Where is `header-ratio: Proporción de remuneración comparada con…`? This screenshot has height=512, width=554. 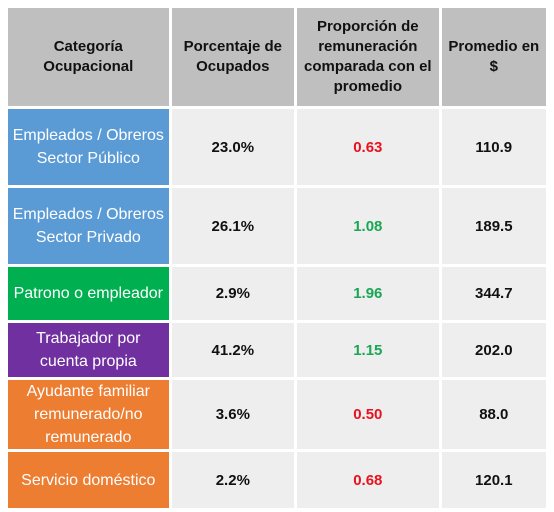
header-ratio: Proporción de remuneración comparada con… is located at coordinates (368, 57).